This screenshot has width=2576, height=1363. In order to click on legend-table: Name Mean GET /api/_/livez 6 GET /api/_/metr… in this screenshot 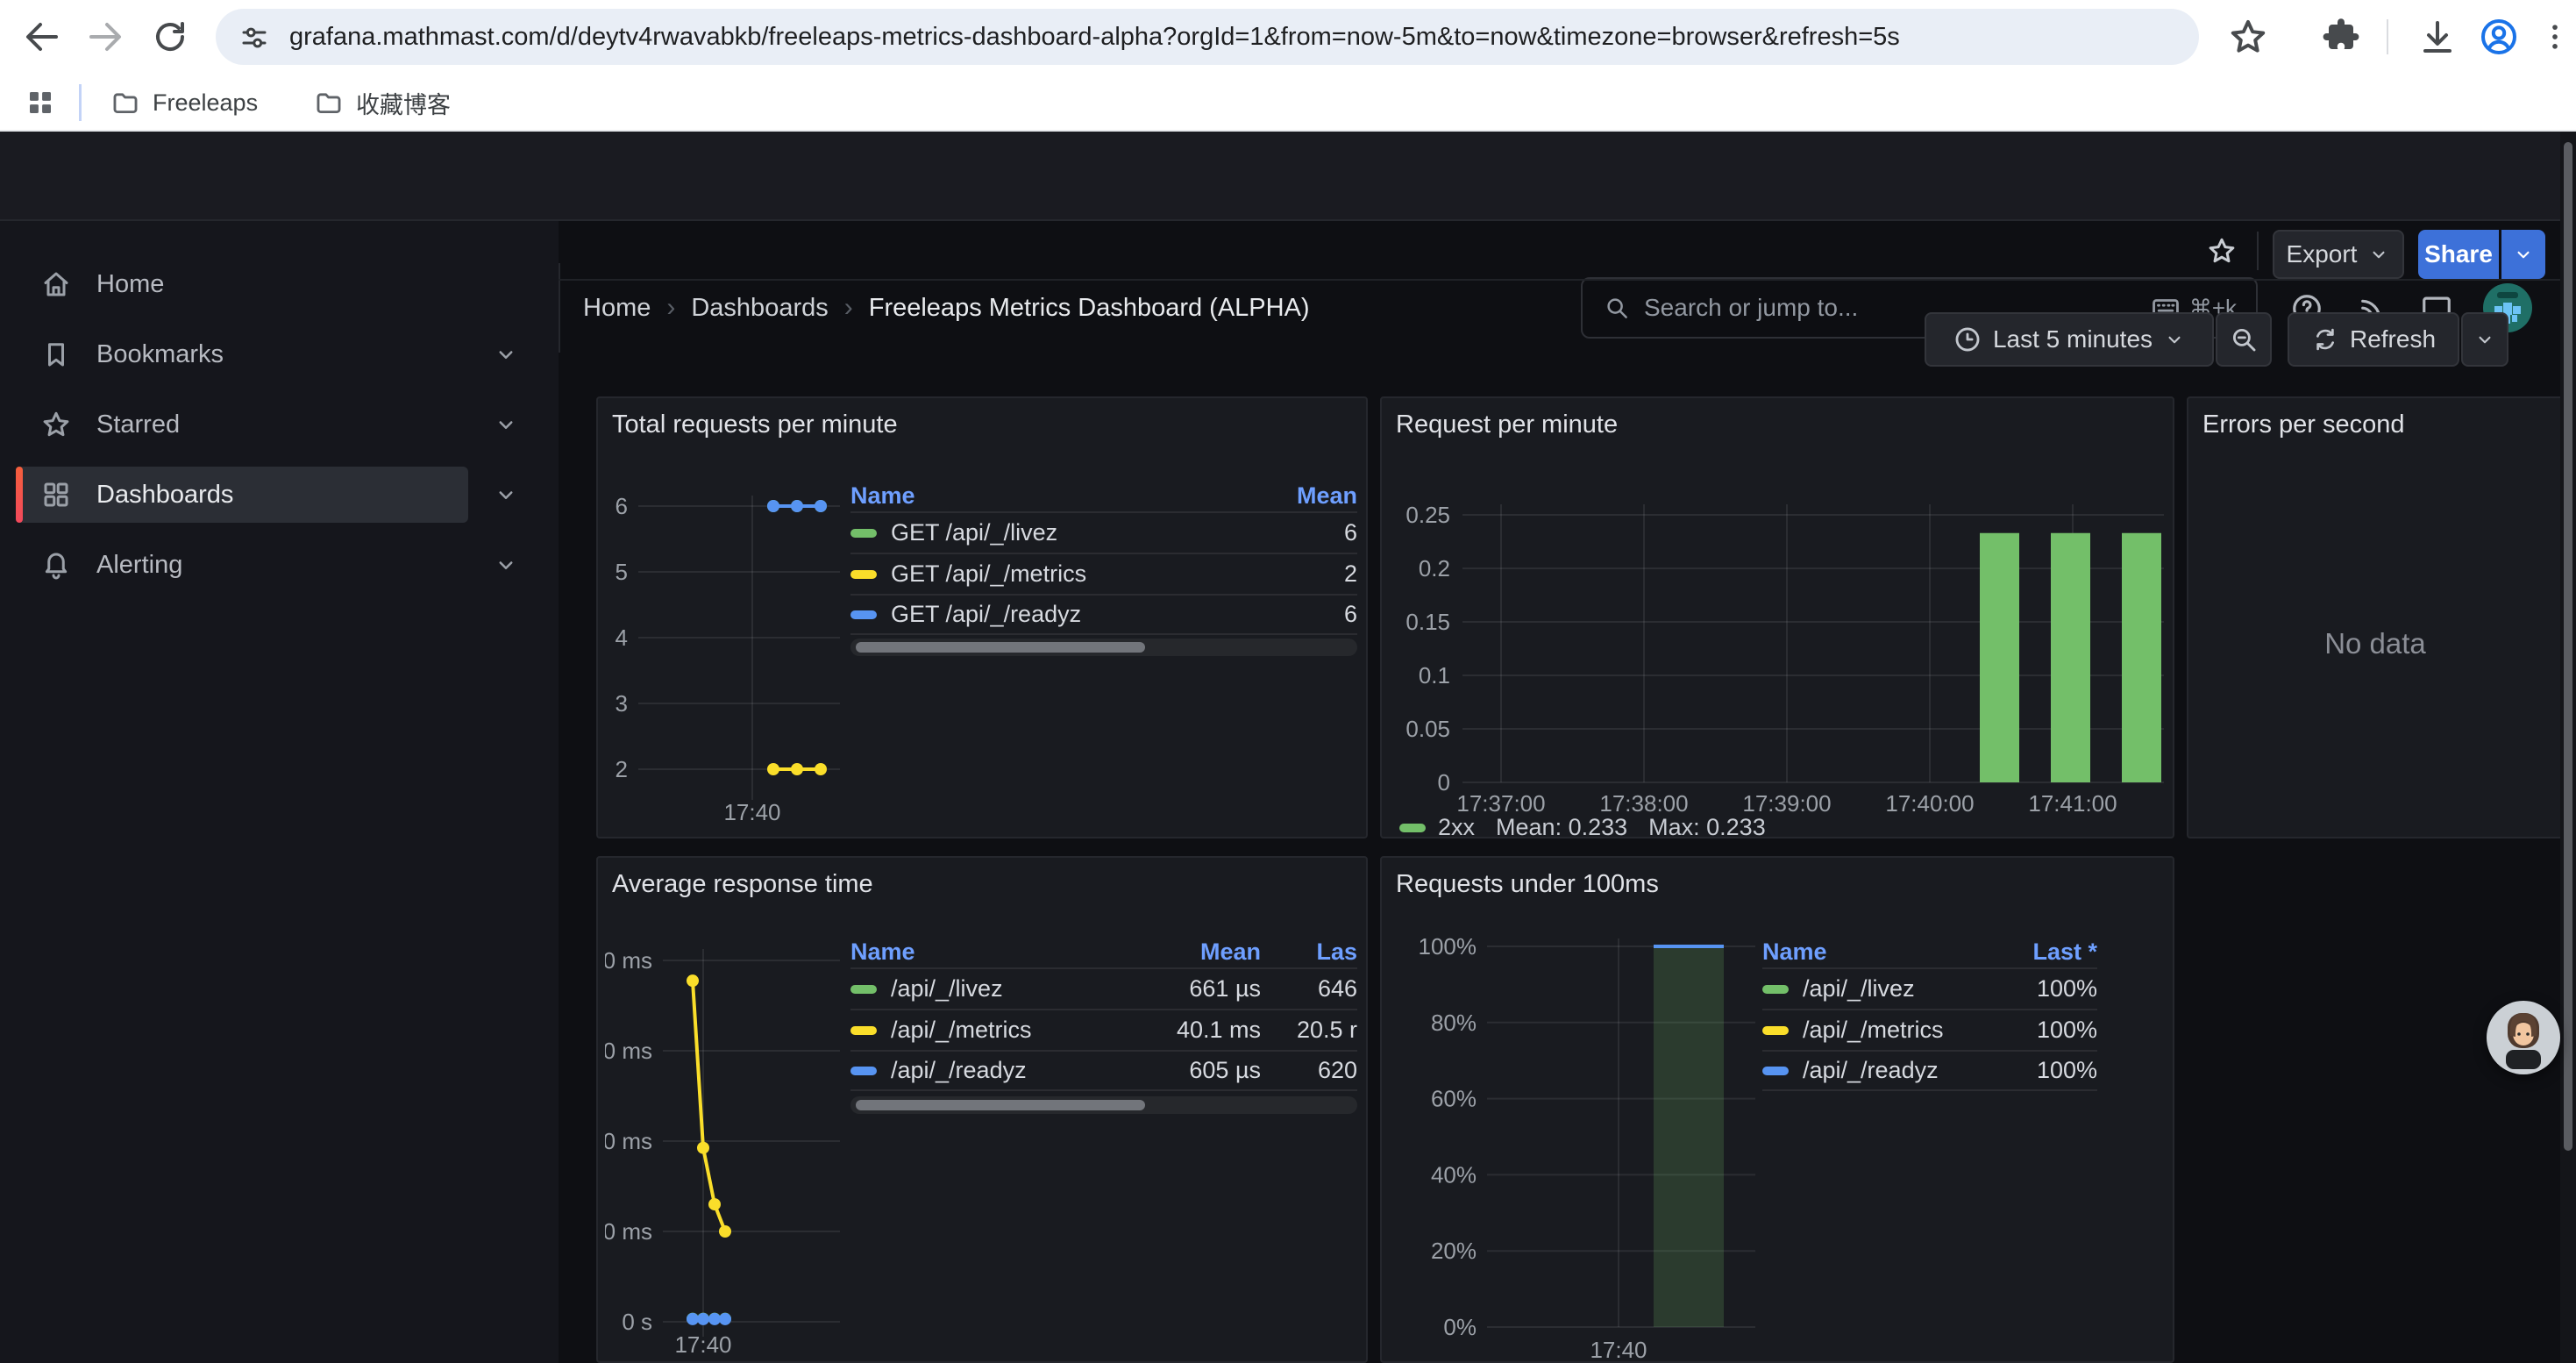, I will do `click(1103, 557)`.